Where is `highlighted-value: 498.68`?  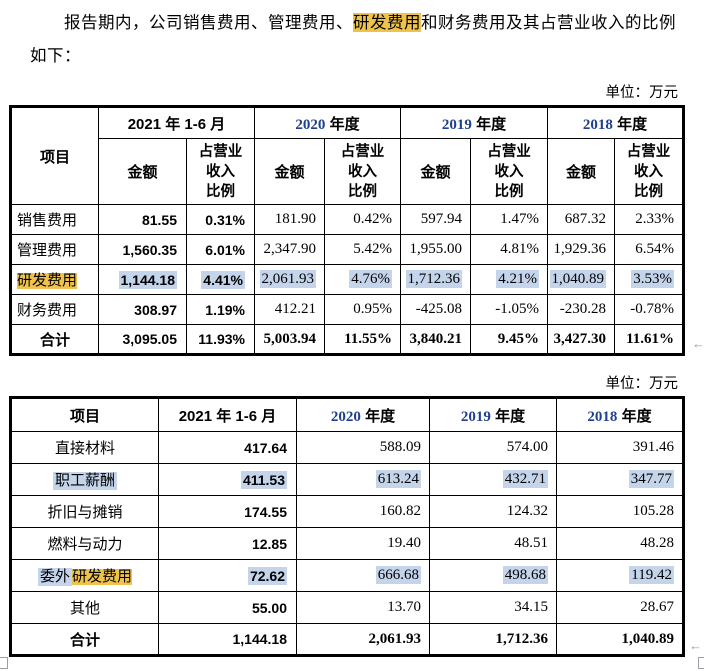 highlighted-value: 498.68 is located at coordinates (525, 575).